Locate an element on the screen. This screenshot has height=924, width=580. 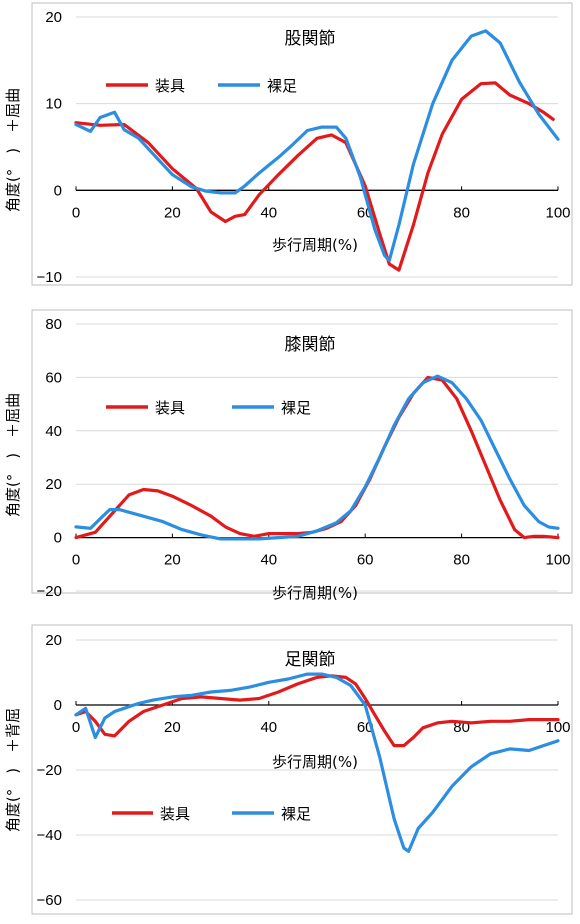
chart-title: 足関節 is located at coordinates (310, 660).